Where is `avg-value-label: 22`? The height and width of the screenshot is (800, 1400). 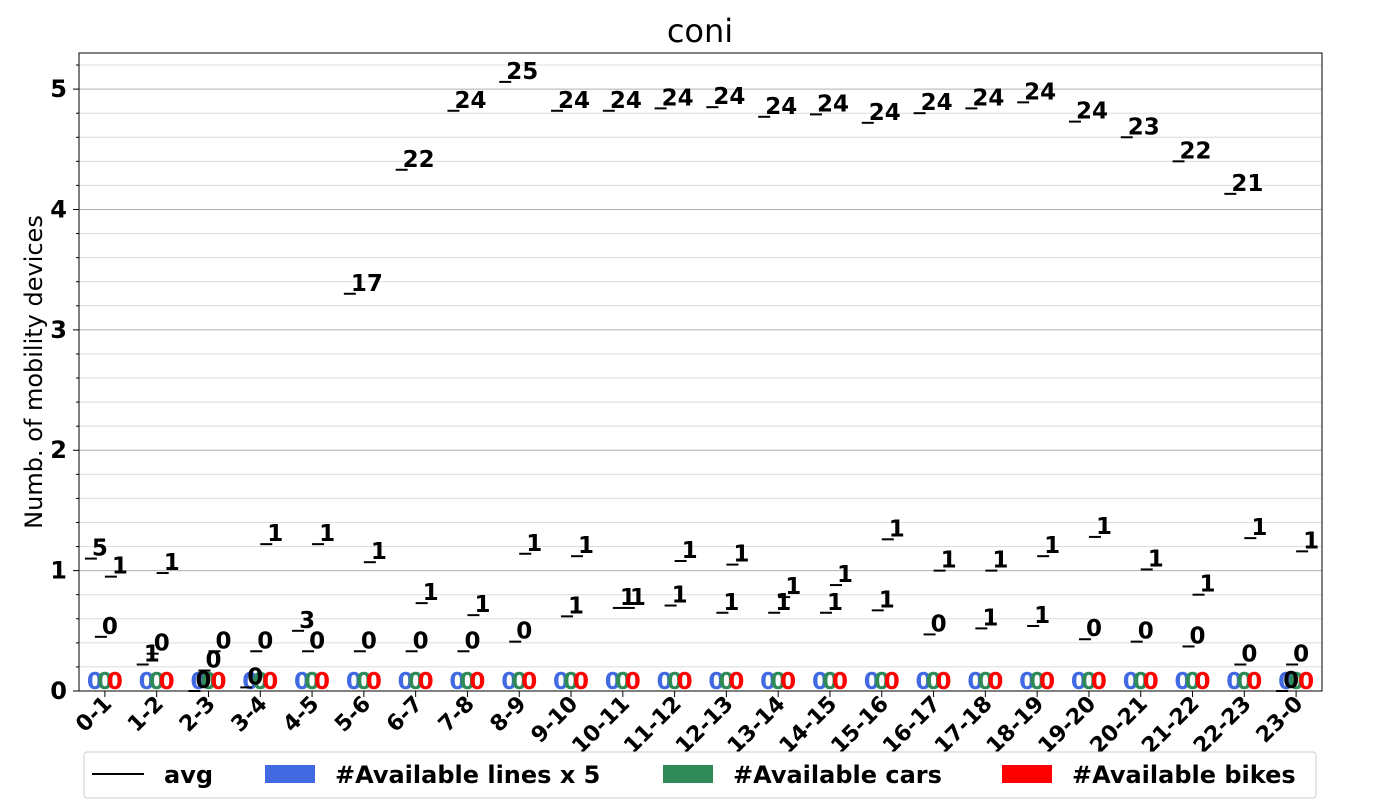 avg-value-label: 22 is located at coordinates (1196, 151).